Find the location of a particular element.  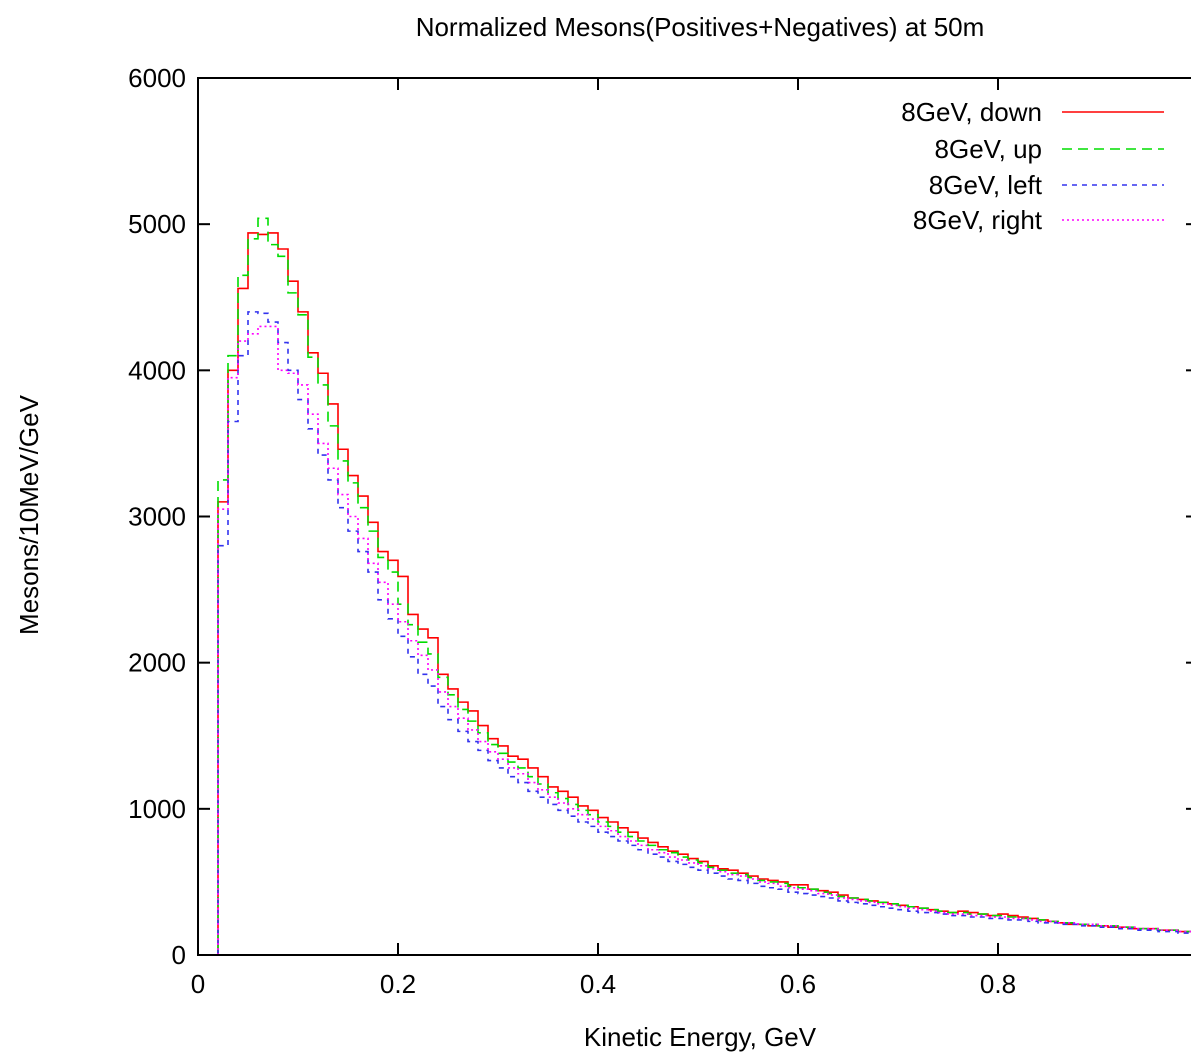

y-tick-label: 3000 is located at coordinates (157, 517).